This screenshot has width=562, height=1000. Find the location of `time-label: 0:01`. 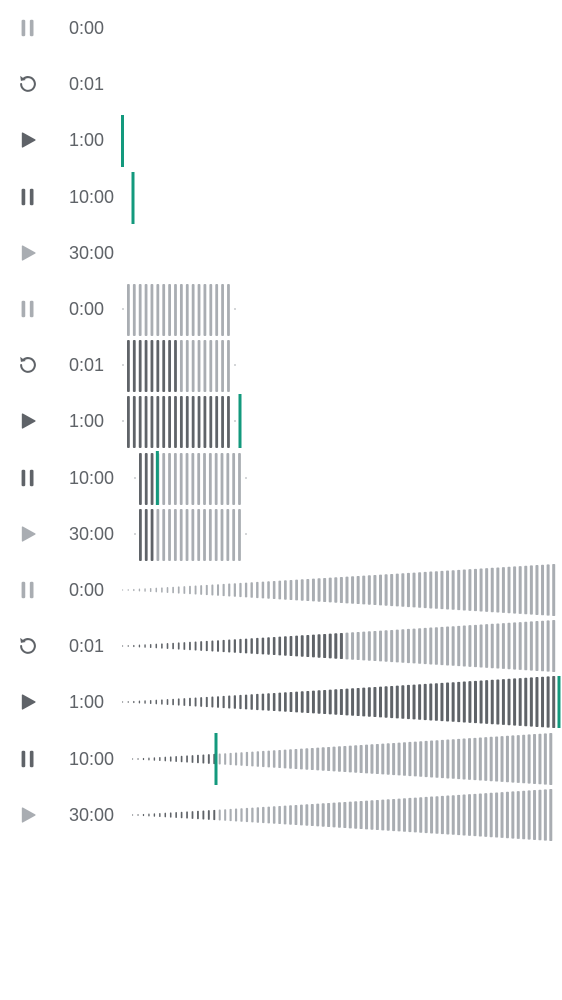

time-label: 0:01 is located at coordinates (87, 365).